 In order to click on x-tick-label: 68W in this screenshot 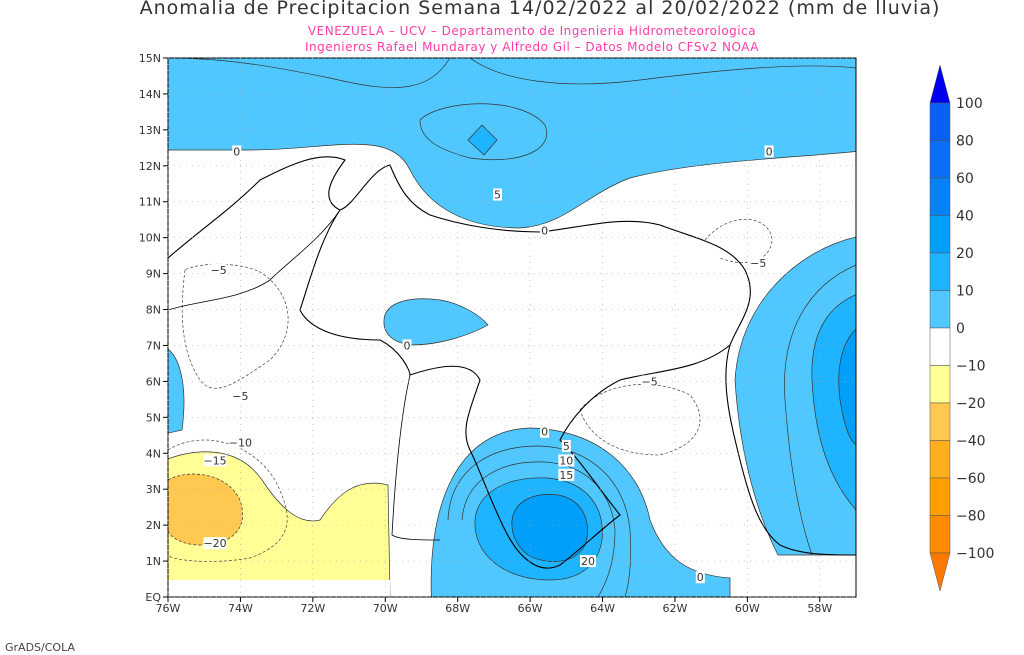, I will do `click(457, 608)`.